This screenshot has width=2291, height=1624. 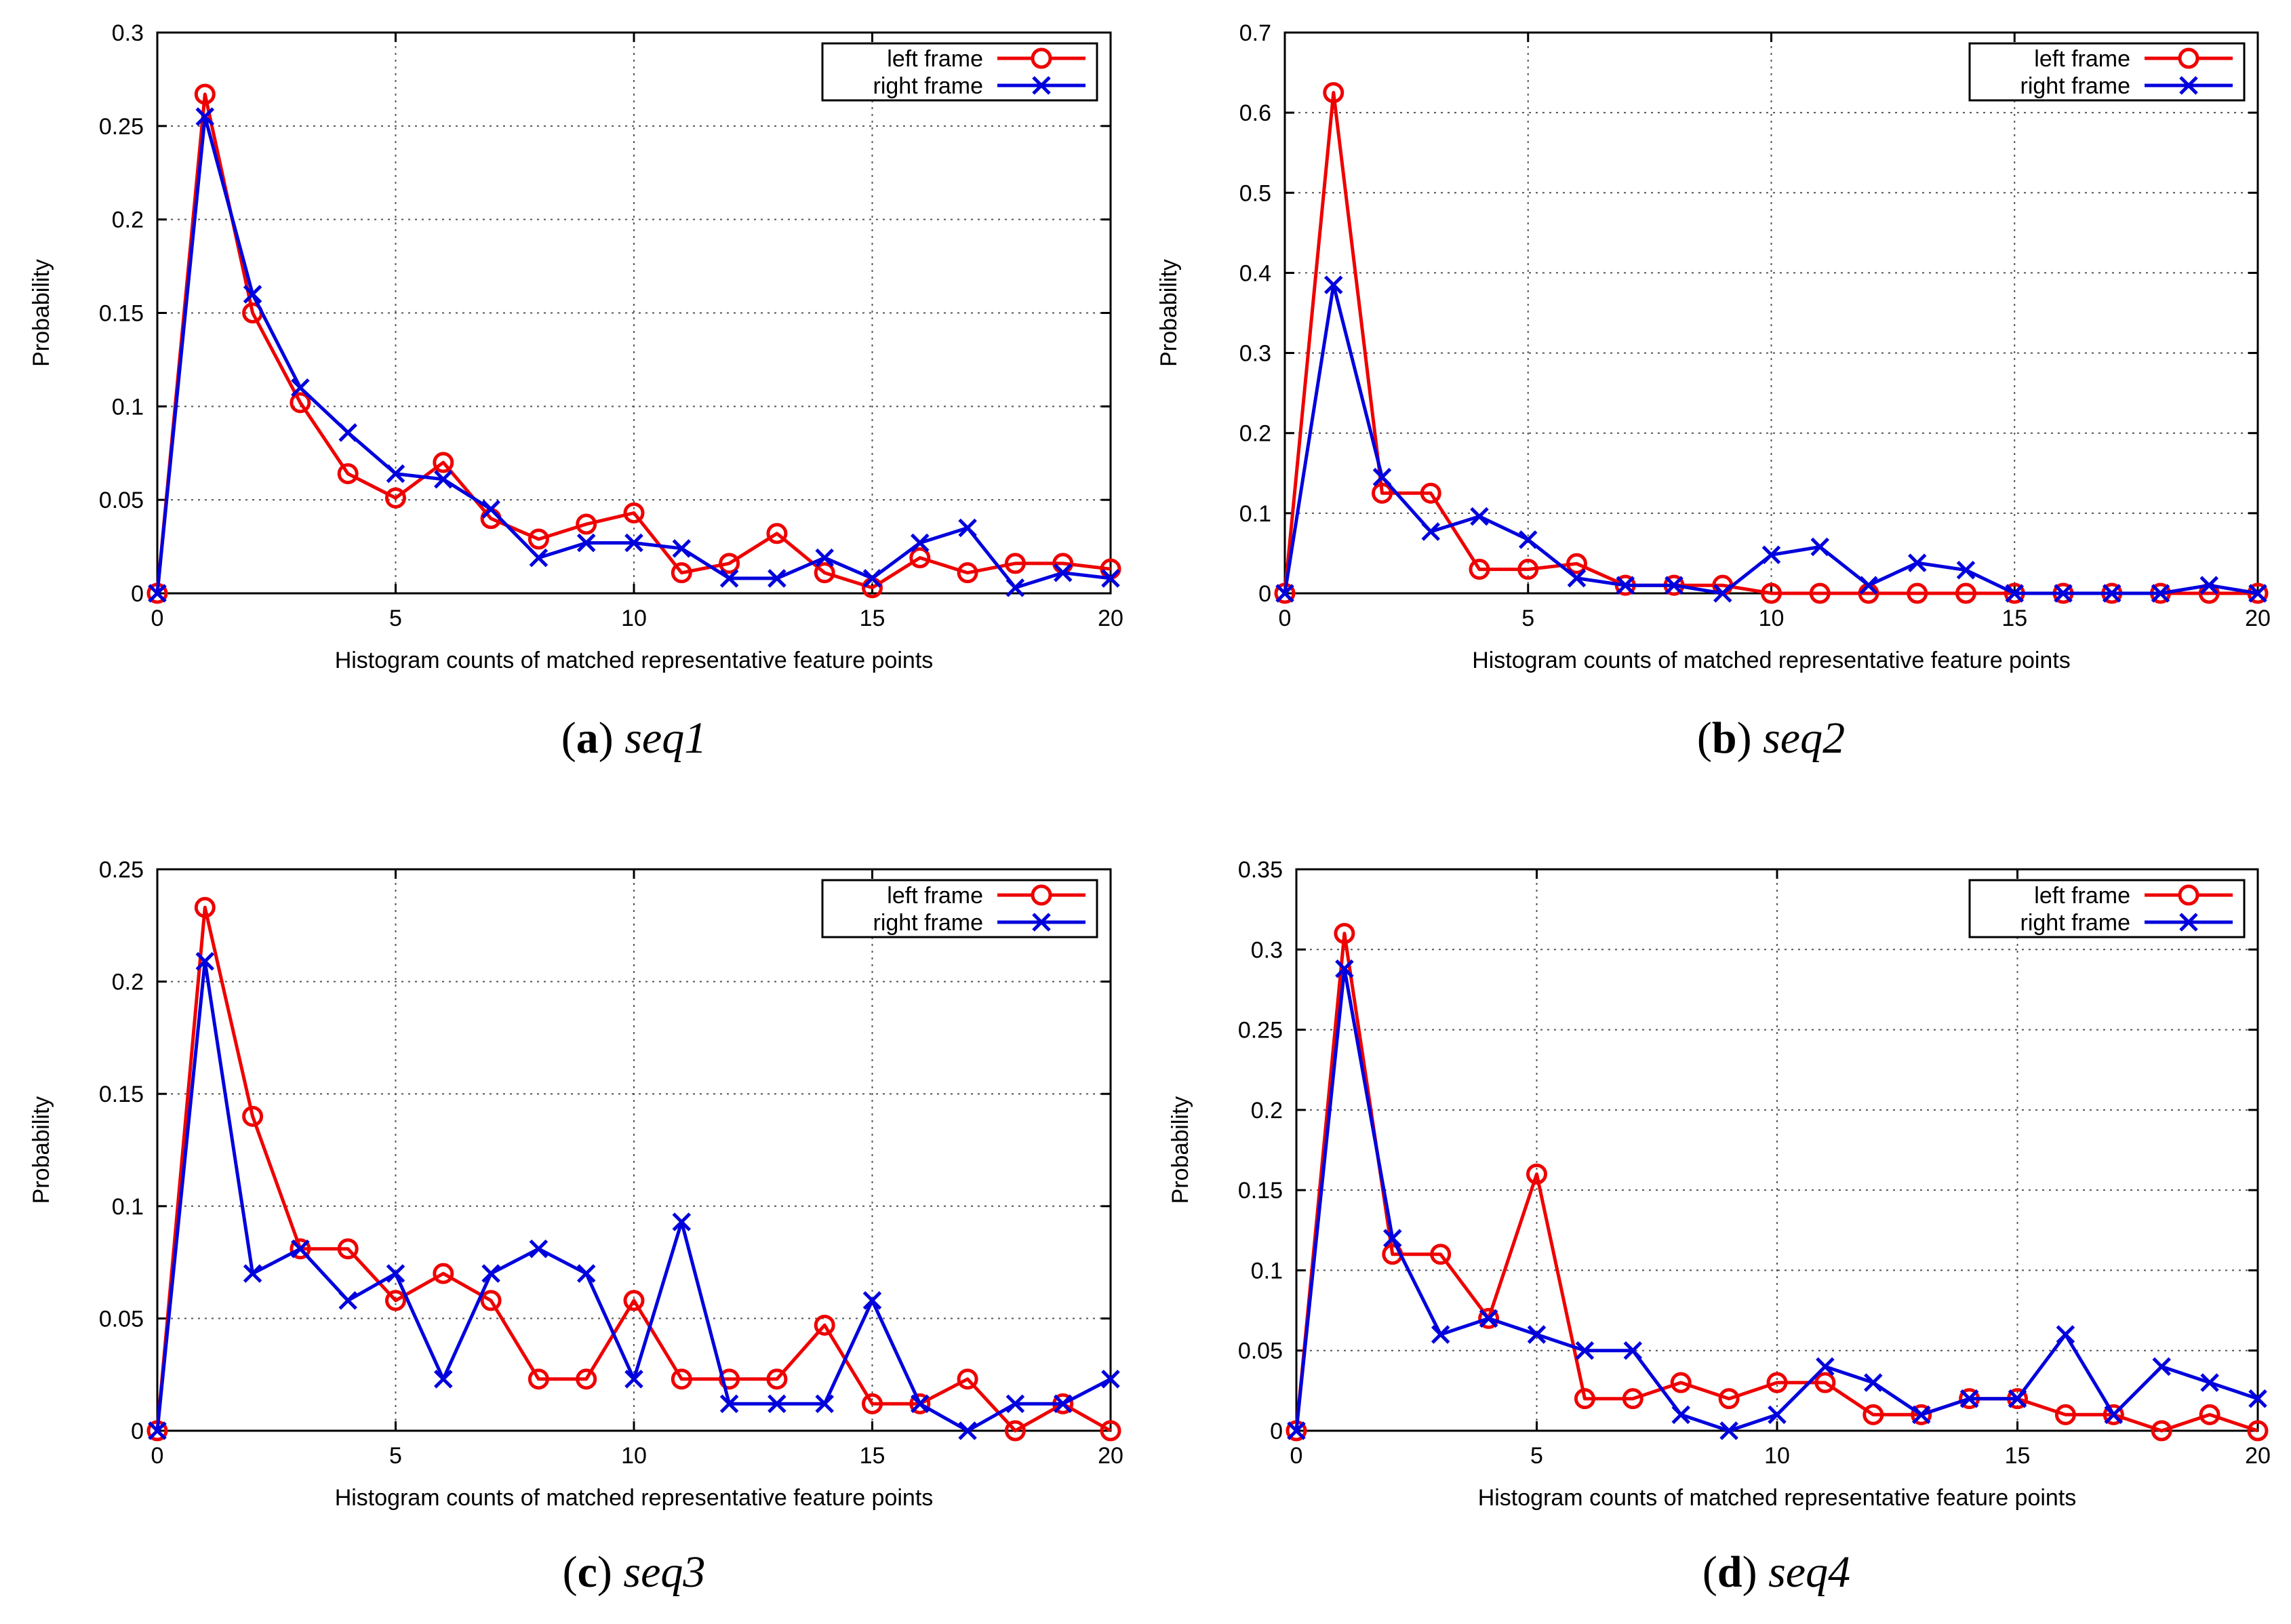 What do you see at coordinates (1255, 113) in the screenshot?
I see `y-tick-label: 0.6` at bounding box center [1255, 113].